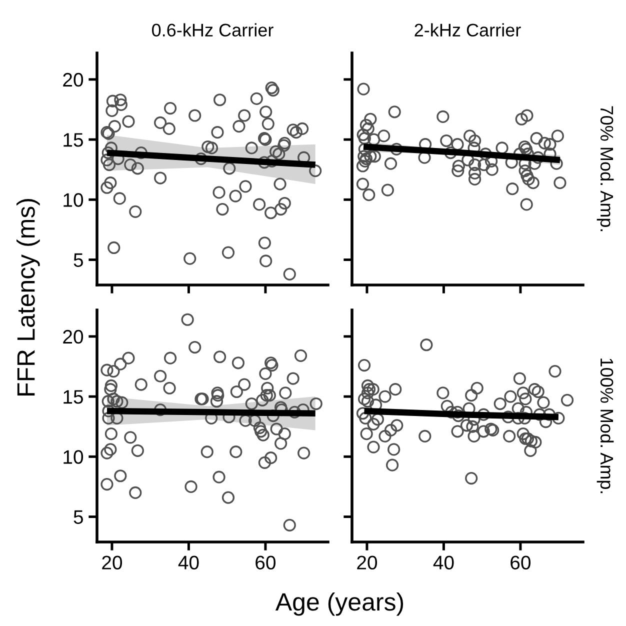  What do you see at coordinates (28, 297) in the screenshot?
I see `y-axis-title: FFR Latency (ms)` at bounding box center [28, 297].